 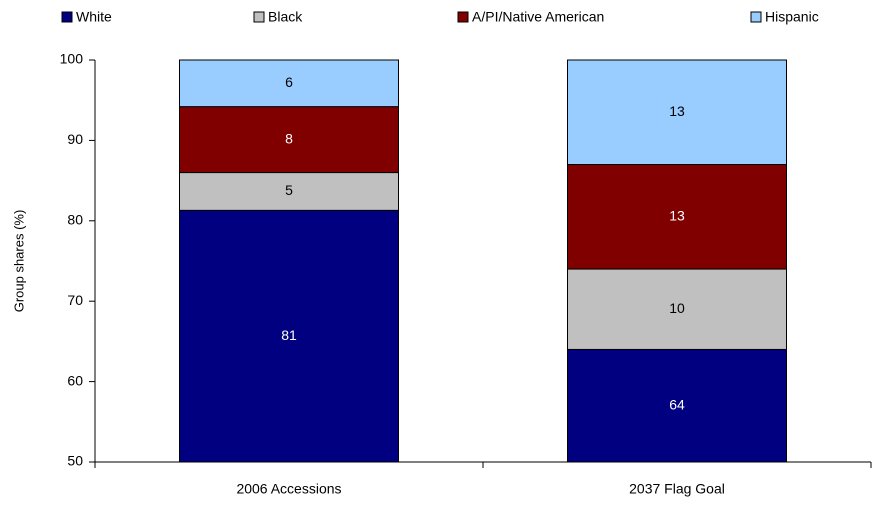 What do you see at coordinates (18, 261) in the screenshot?
I see `y-axis-label: Group shares (%)` at bounding box center [18, 261].